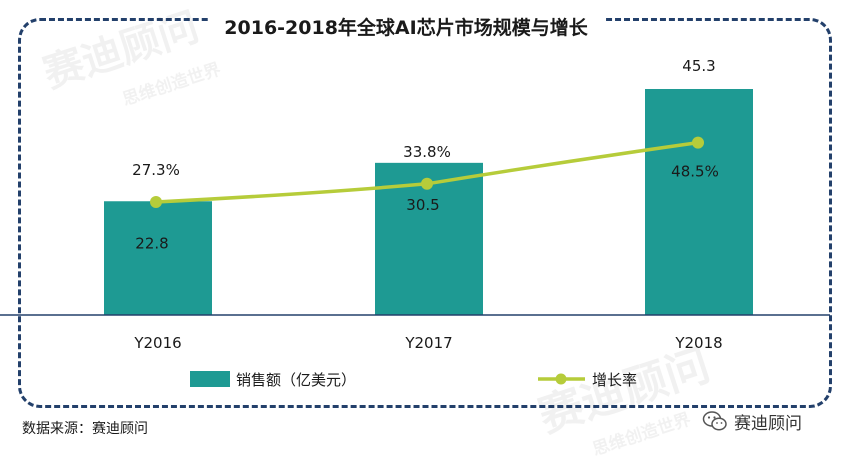 Image resolution: width=856 pixels, height=460 pixels. Describe the element at coordinates (210, 379) in the screenshot. I see `legend-swatch-bar` at that location.